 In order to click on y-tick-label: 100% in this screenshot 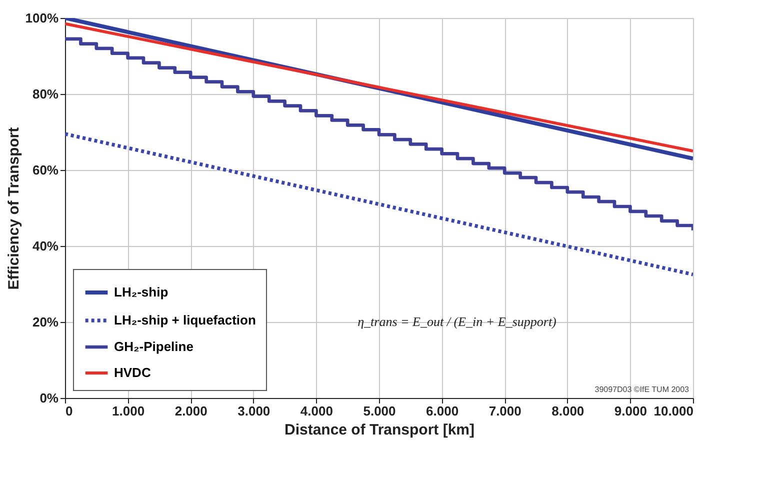, I will do `click(42, 18)`.